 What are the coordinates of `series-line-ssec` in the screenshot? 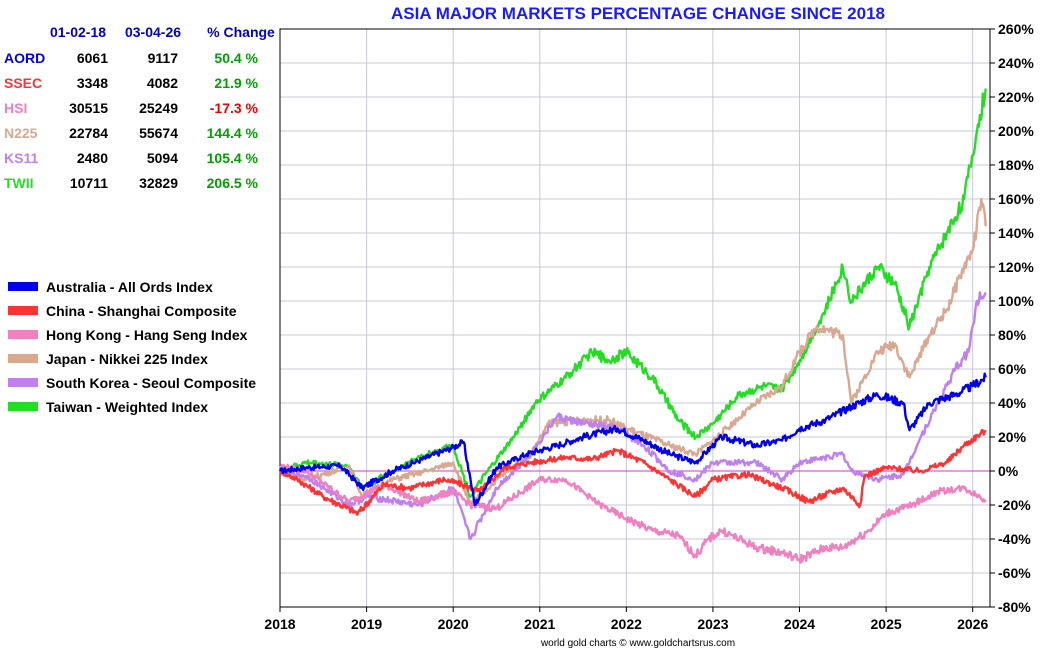 It's located at (632, 472).